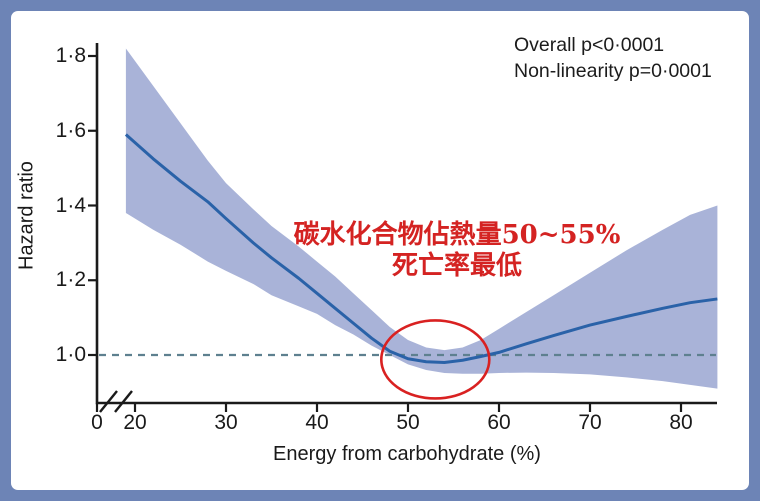 Image resolution: width=760 pixels, height=501 pixels. Describe the element at coordinates (590, 422) in the screenshot. I see `x-tick-label: 70` at that location.